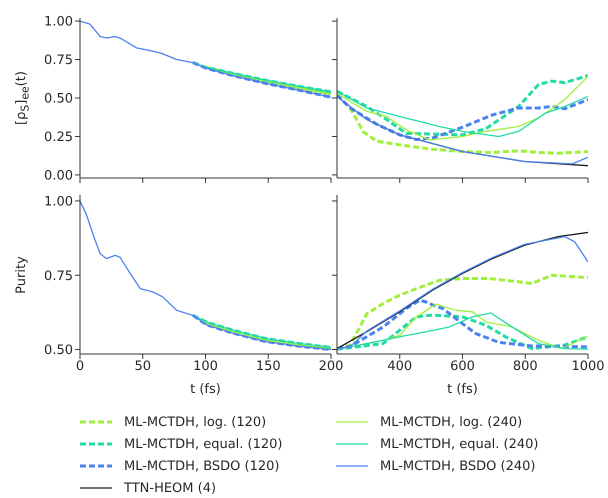  Describe the element at coordinates (58, 176) in the screenshot. I see `y-tick-label: 0.00` at that location.